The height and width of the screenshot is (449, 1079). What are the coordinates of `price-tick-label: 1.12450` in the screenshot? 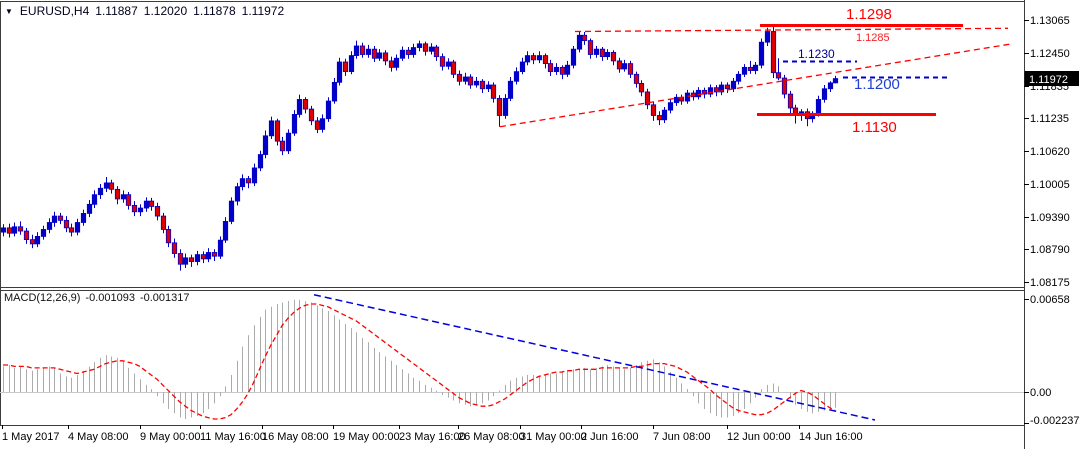 It's located at (1050, 54).